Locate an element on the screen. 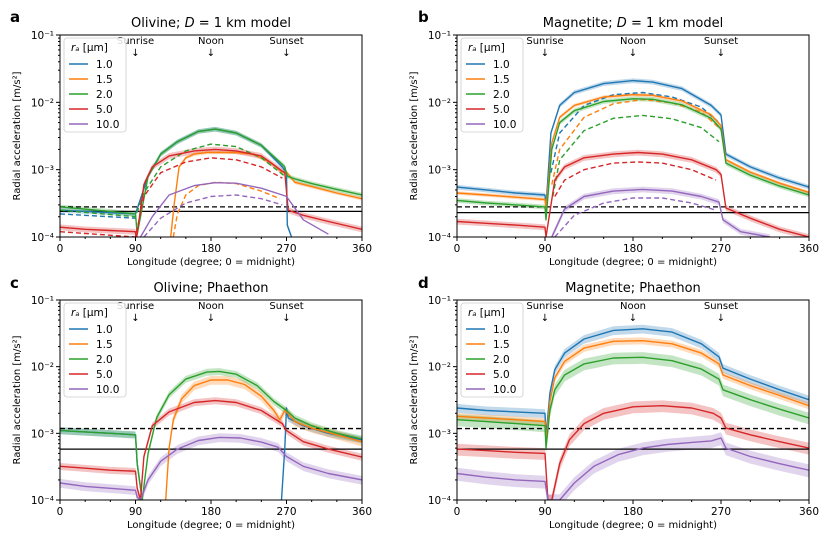  series-line-1.5 (model) is located at coordinates (226, 209).